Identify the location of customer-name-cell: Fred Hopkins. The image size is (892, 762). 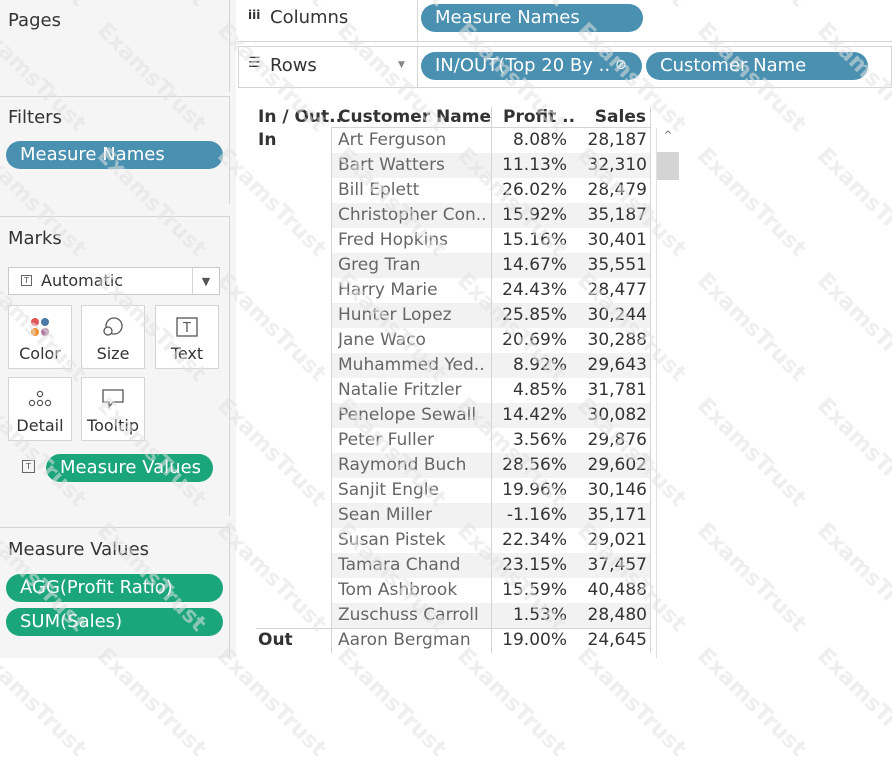
(393, 240).